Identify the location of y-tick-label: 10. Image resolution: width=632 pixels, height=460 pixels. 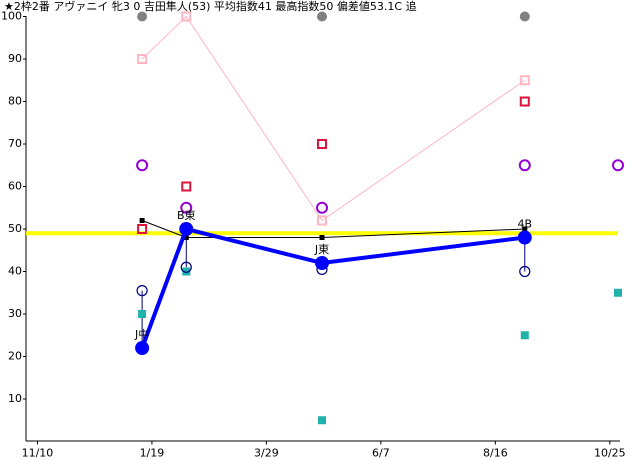
(15, 398).